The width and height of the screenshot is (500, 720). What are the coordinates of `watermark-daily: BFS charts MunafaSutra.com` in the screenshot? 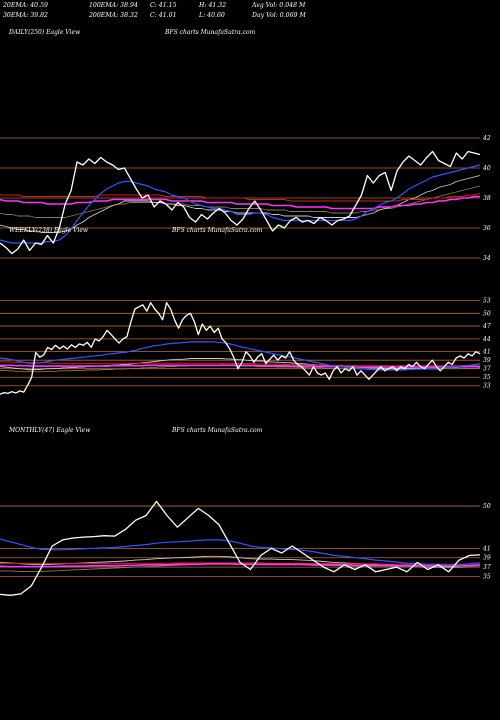 It's located at (210, 32).